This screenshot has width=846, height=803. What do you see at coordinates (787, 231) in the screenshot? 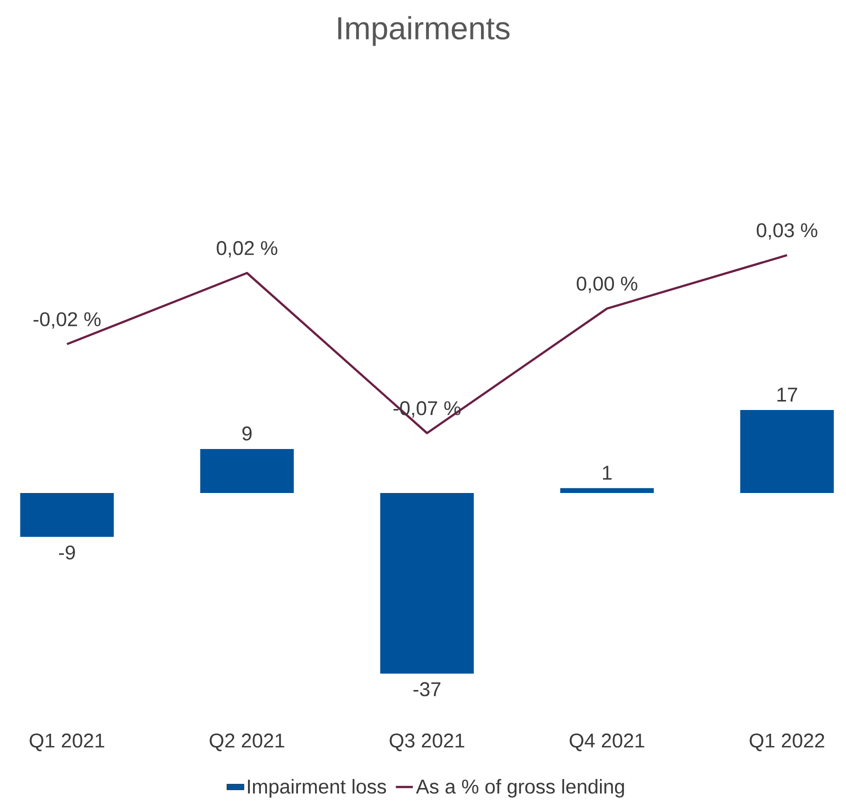
I see `data-label: 0,03 %` at bounding box center [787, 231].